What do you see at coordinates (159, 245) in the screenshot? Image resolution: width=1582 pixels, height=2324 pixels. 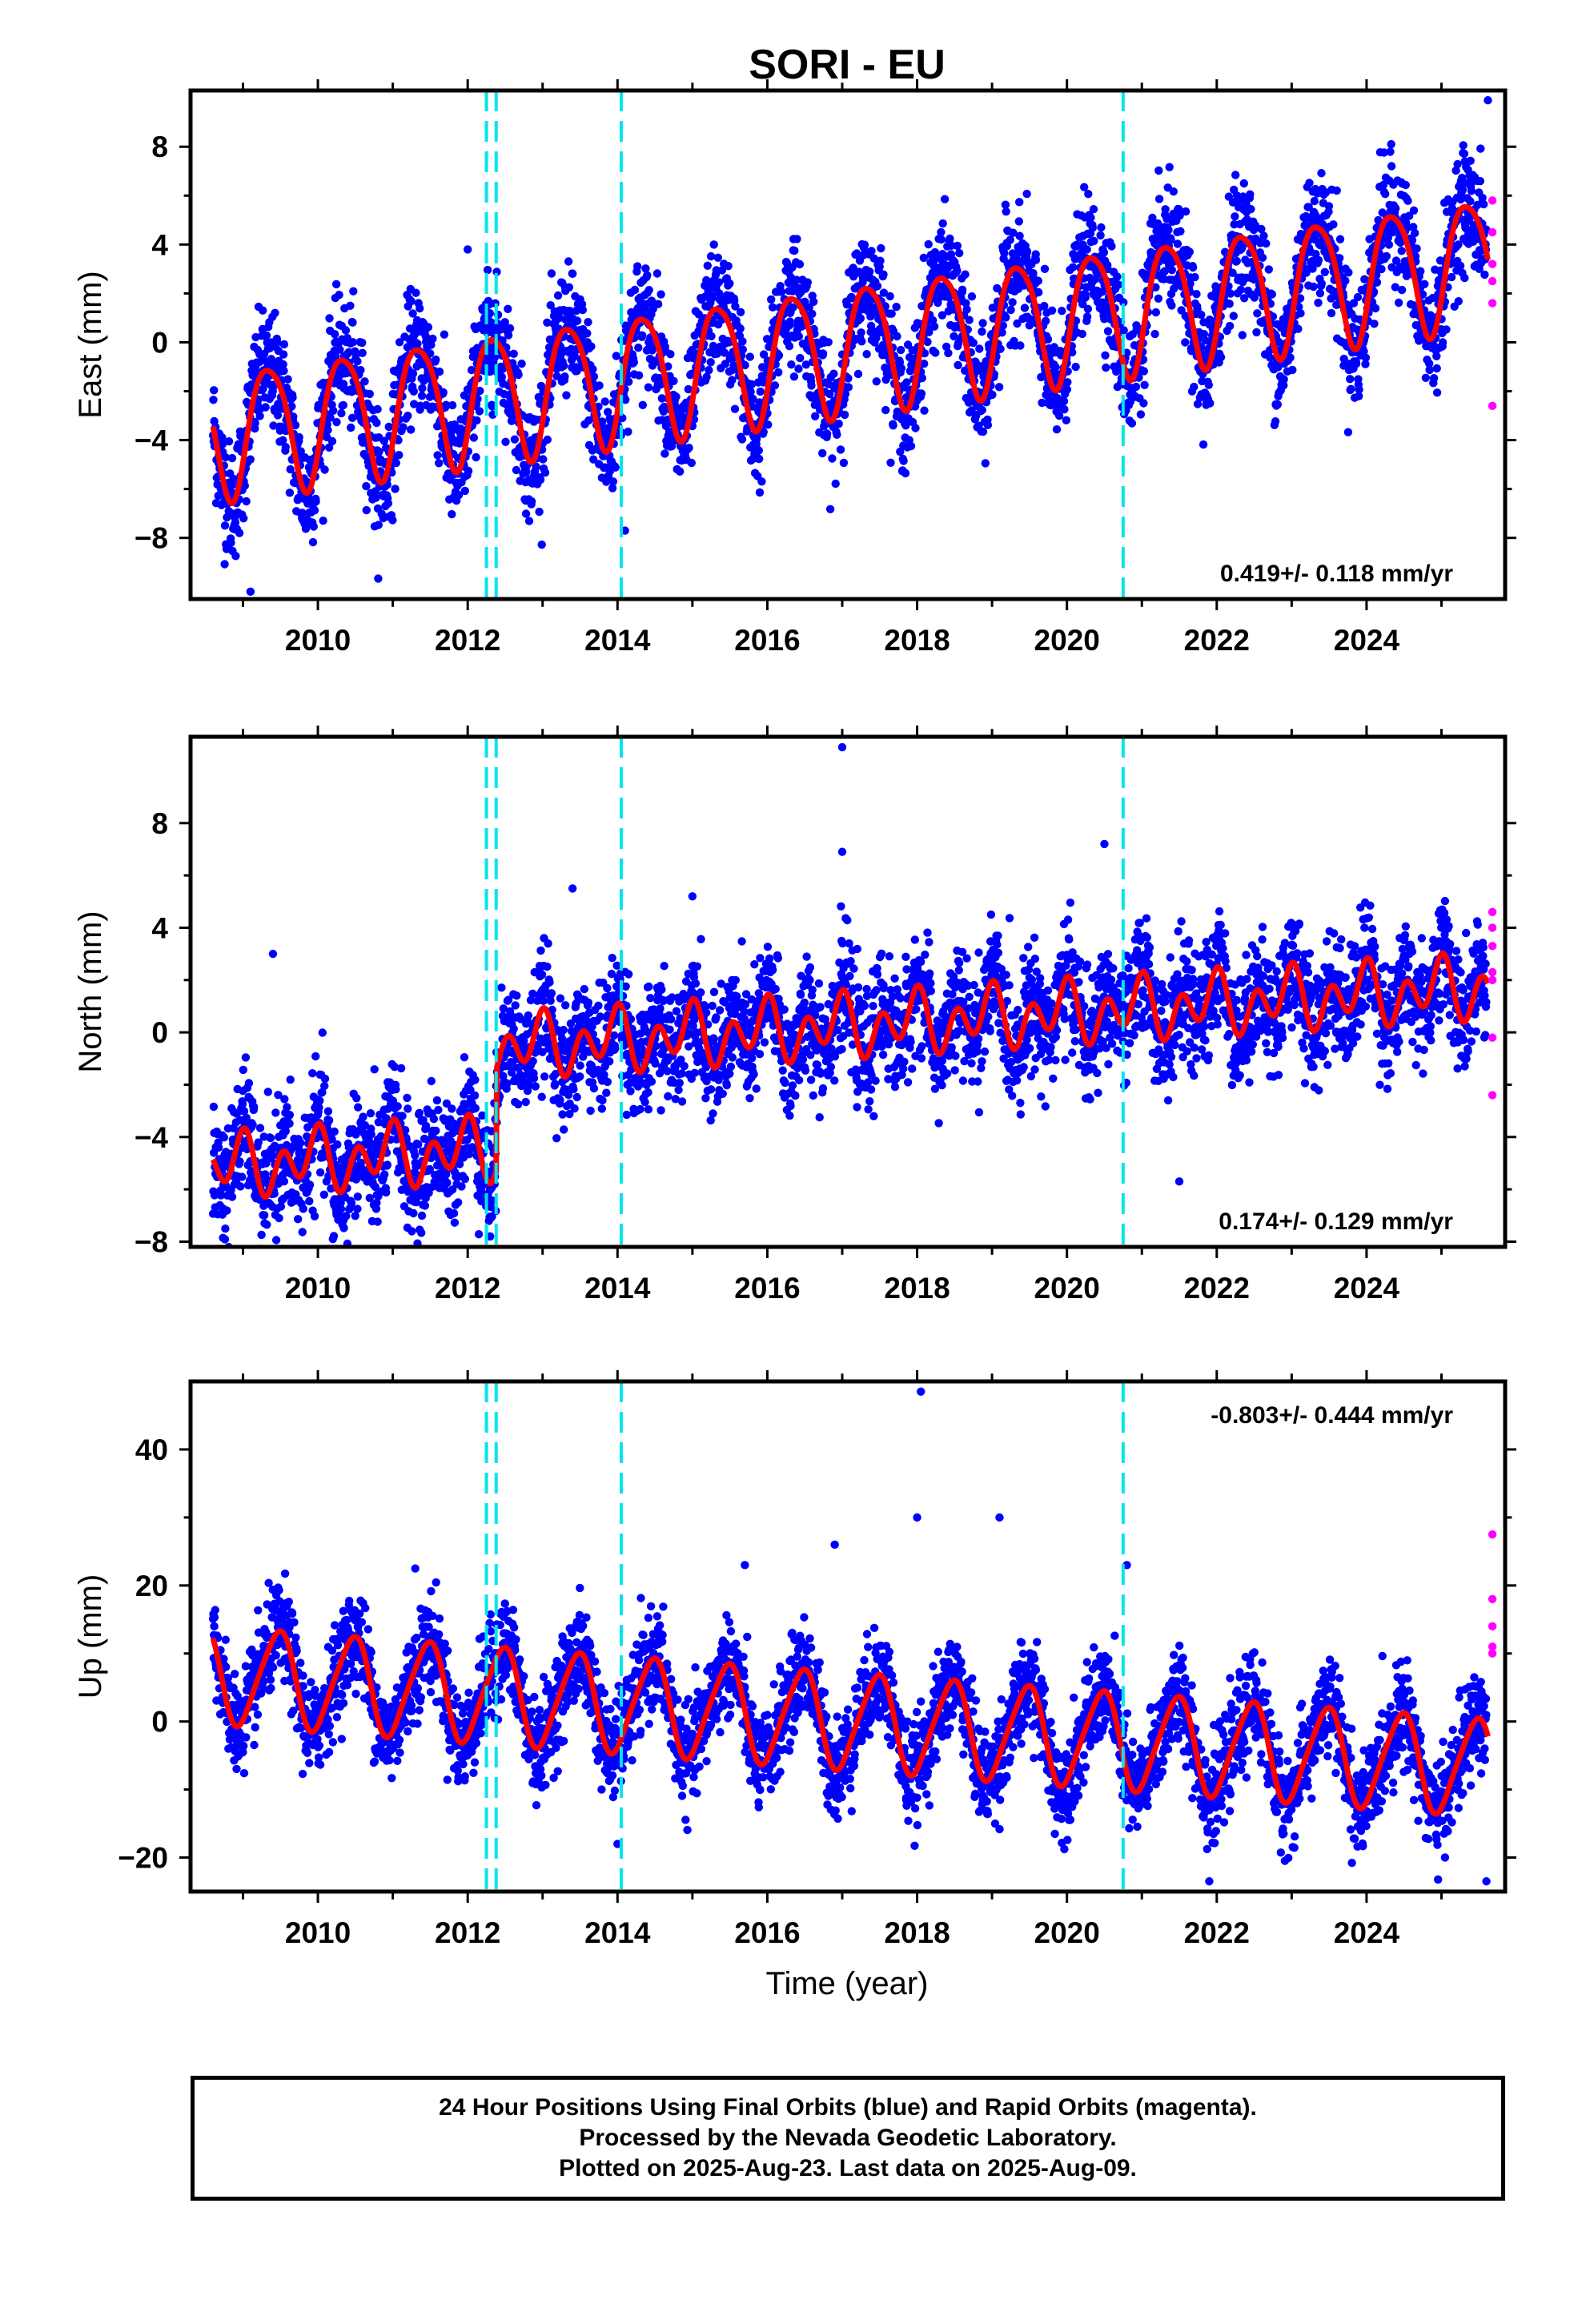 I see `y-tick-label: 4` at bounding box center [159, 245].